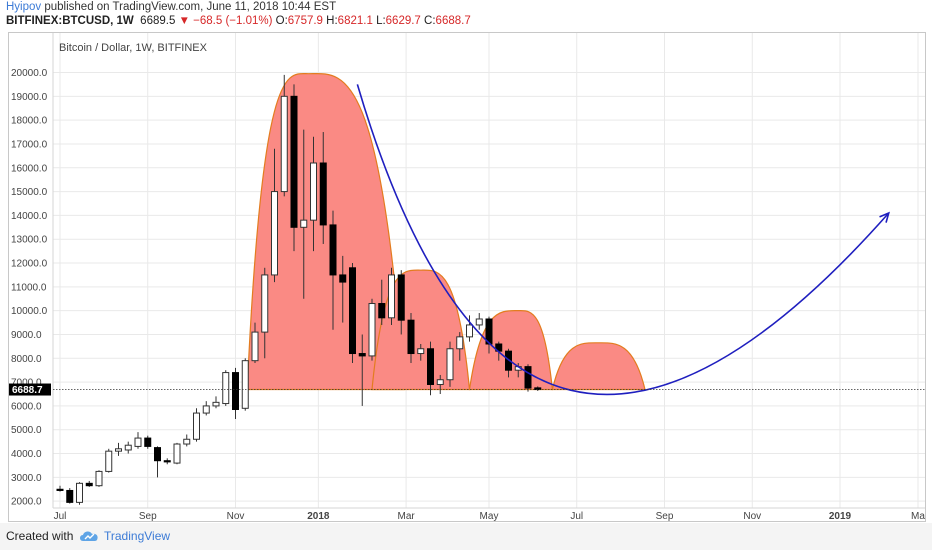 This screenshot has height=550, width=932. What do you see at coordinates (466, 536) in the screenshot?
I see `footer: Created with TradingView` at bounding box center [466, 536].